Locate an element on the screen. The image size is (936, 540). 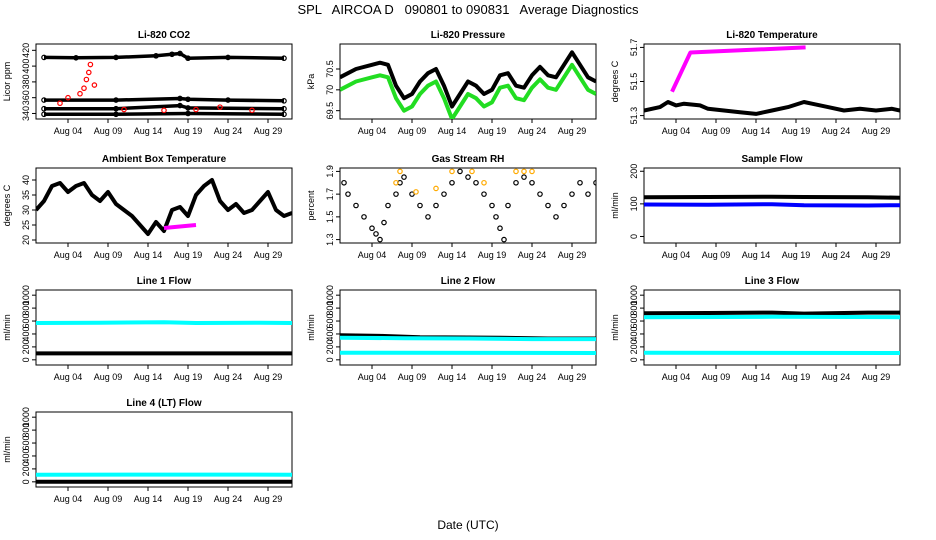
chart-title: Line 4 (LT) Flow is located at coordinates (164, 403).